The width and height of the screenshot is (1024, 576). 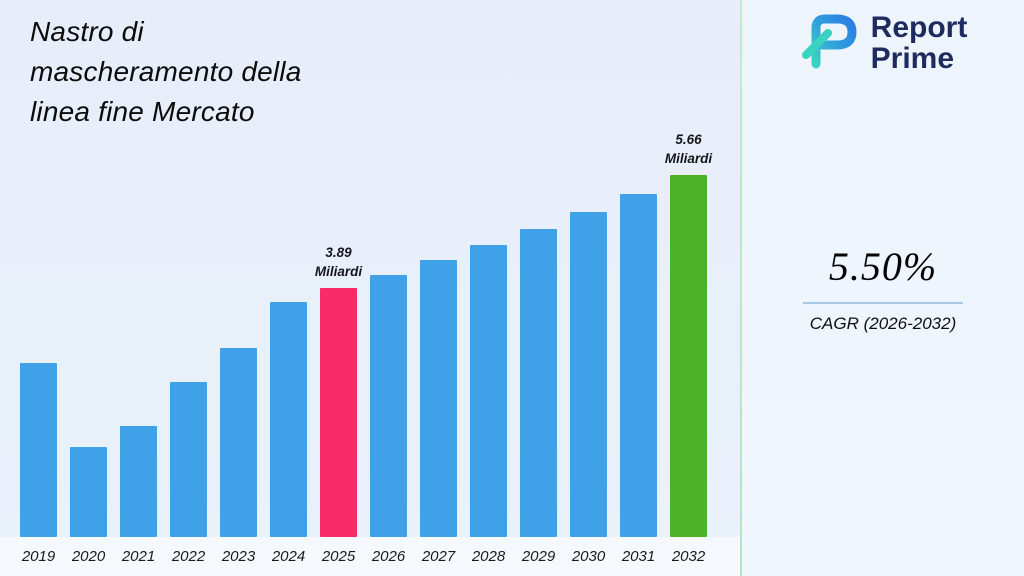 What do you see at coordinates (638, 556) in the screenshot?
I see `x-axis-label: 2031` at bounding box center [638, 556].